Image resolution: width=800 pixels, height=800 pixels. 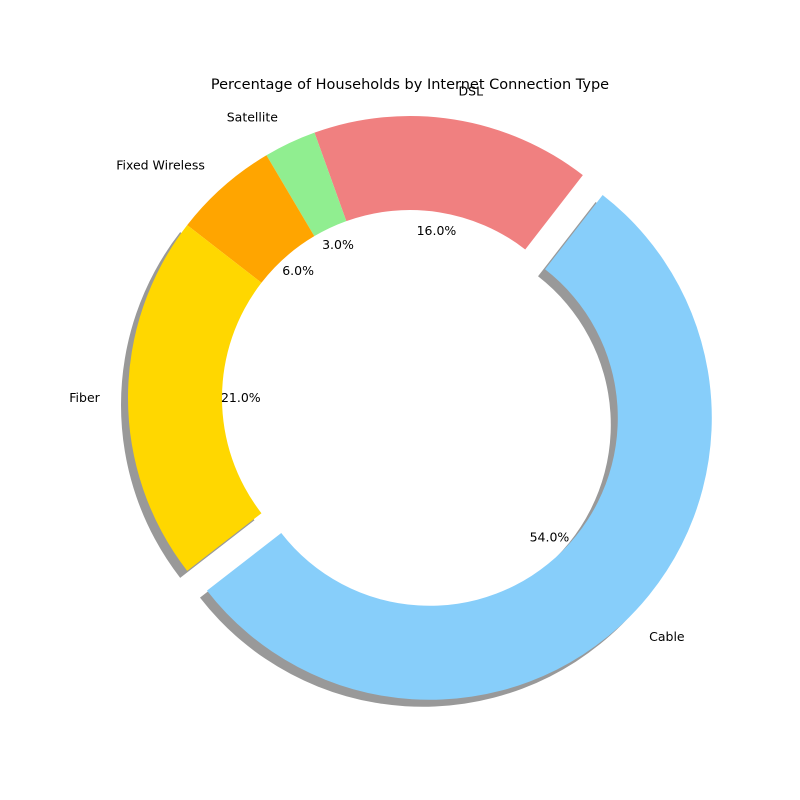 I want to click on label-dsl: DSL, so click(x=471, y=91).